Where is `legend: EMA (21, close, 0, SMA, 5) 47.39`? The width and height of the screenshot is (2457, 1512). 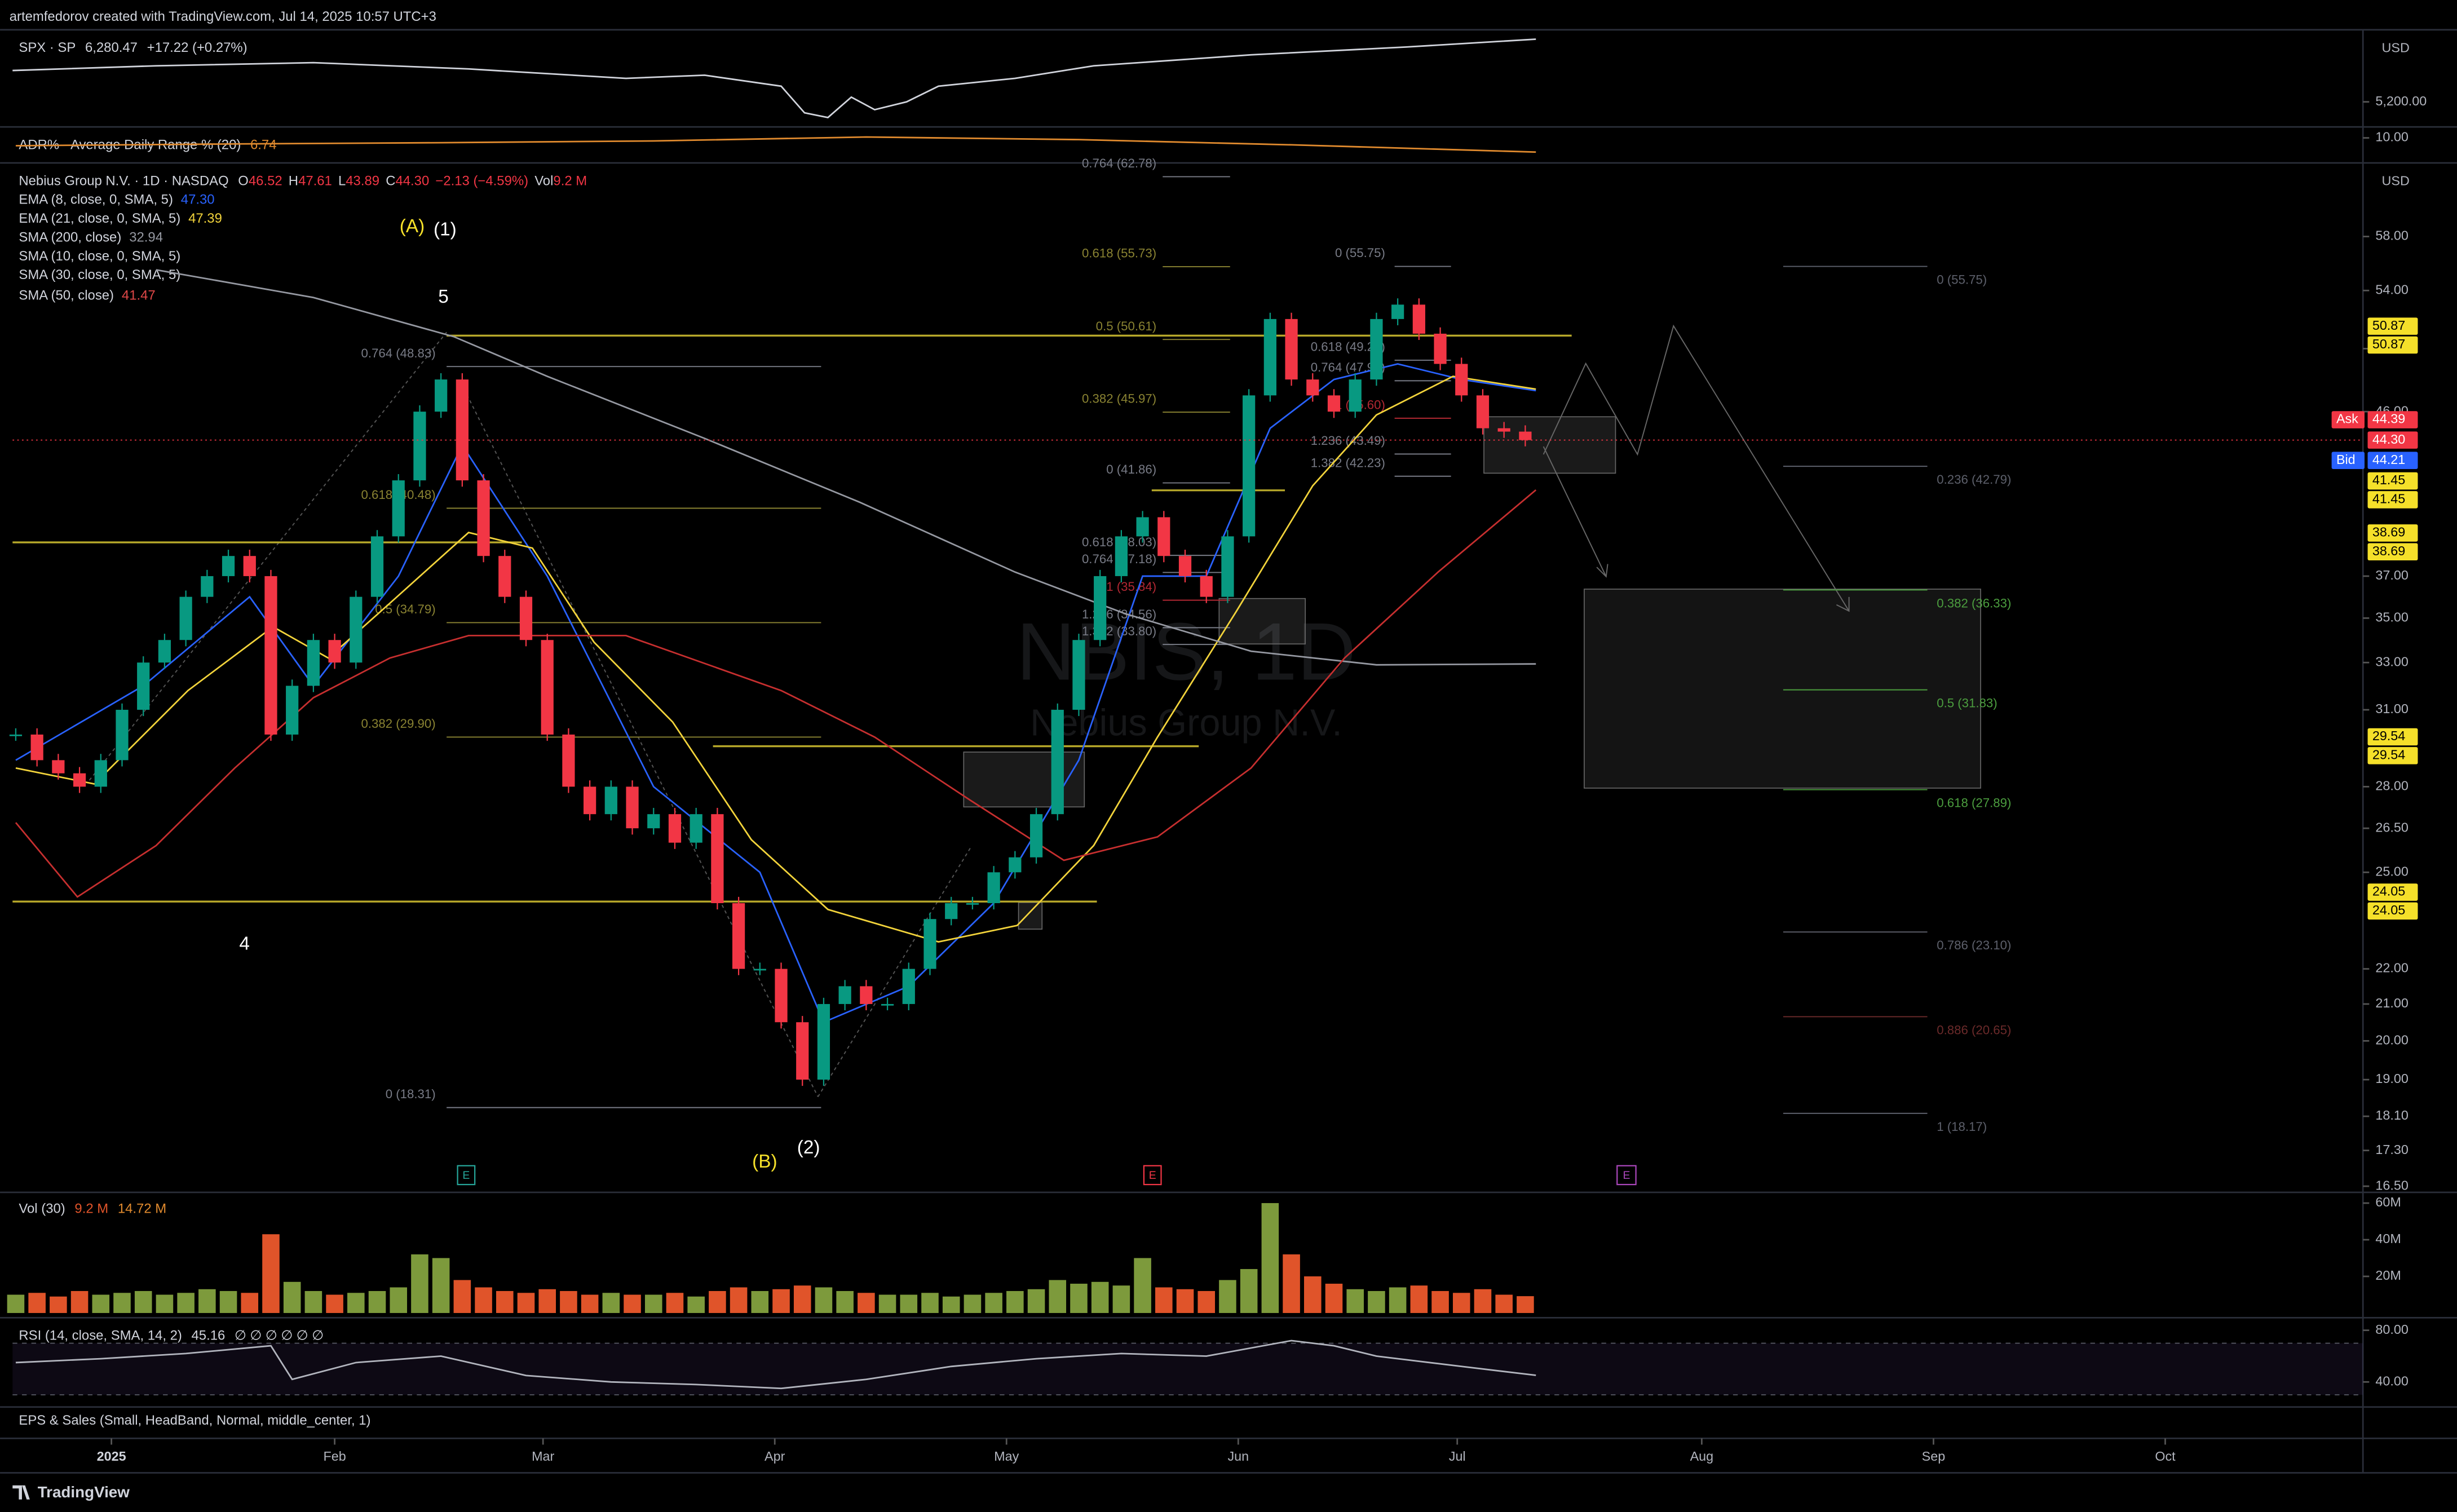
legend: EMA (21, close, 0, SMA, 5) 47.39 is located at coordinates (121, 218).